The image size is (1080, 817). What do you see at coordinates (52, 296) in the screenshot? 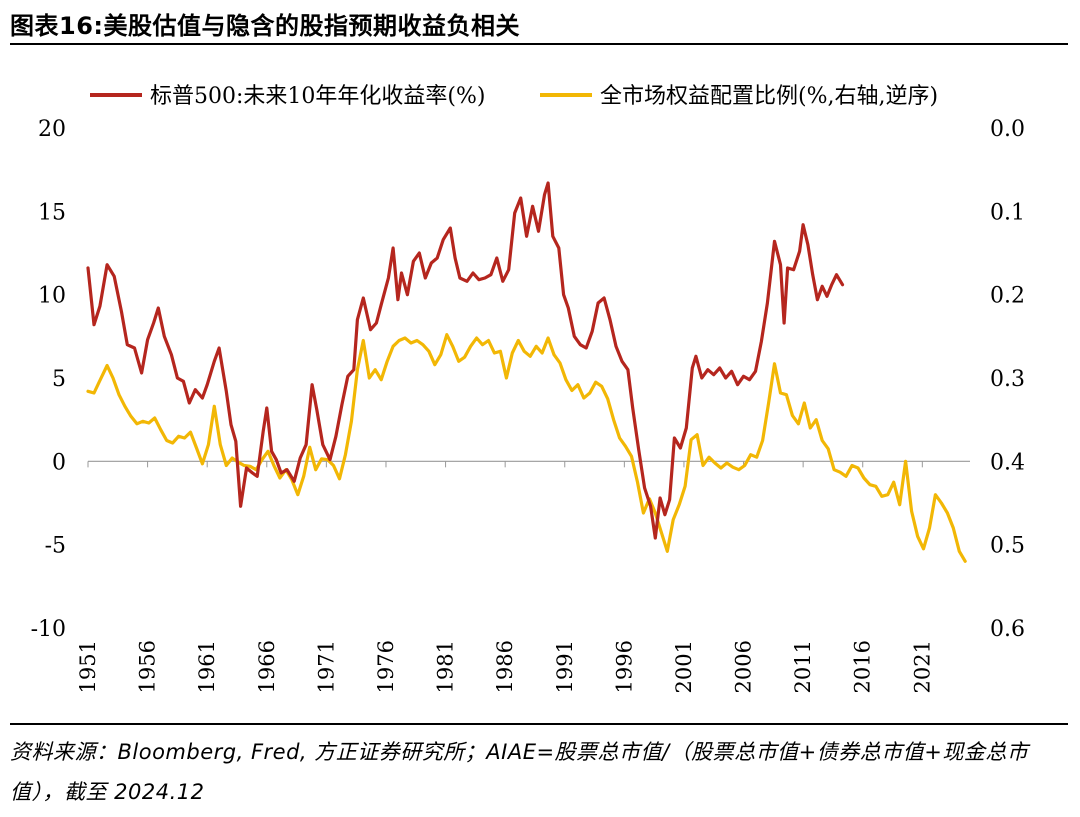
I see `y-left-tick-label: 10` at bounding box center [52, 296].